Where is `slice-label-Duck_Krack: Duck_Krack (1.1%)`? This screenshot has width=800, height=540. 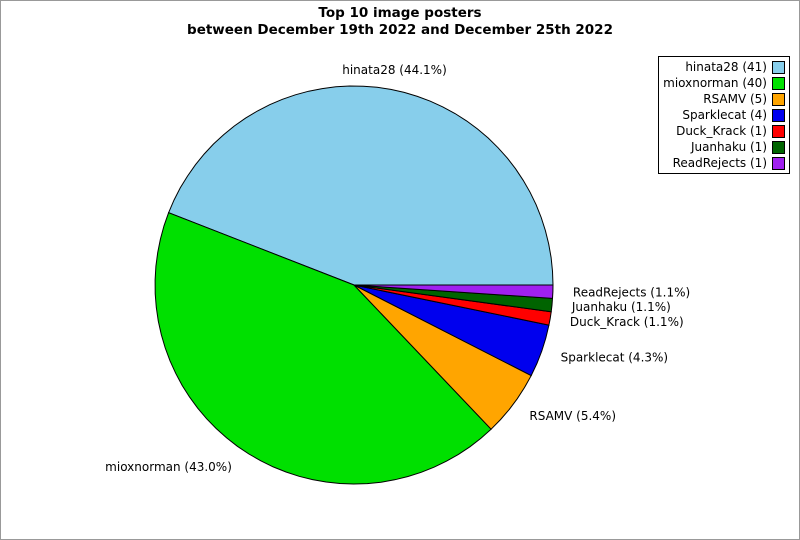
slice-label-Duck_Krack: Duck_Krack (1.1%) is located at coordinates (627, 322).